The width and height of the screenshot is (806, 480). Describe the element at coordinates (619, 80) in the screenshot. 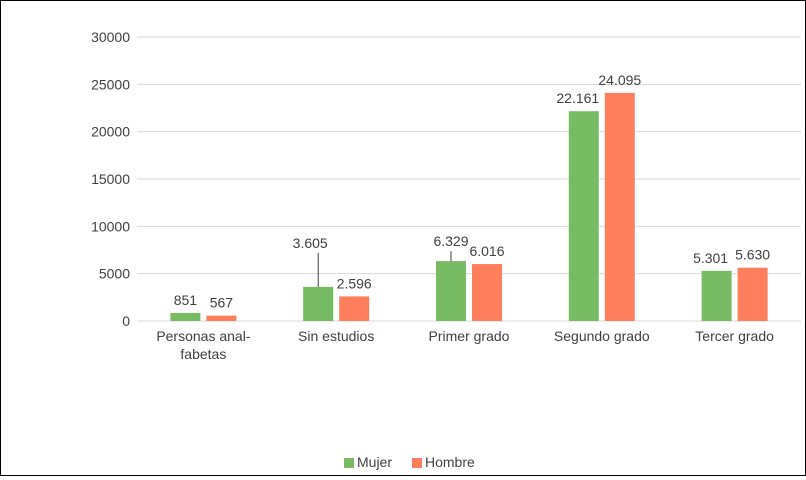

I see `data-label-hombre: 24.095` at that location.